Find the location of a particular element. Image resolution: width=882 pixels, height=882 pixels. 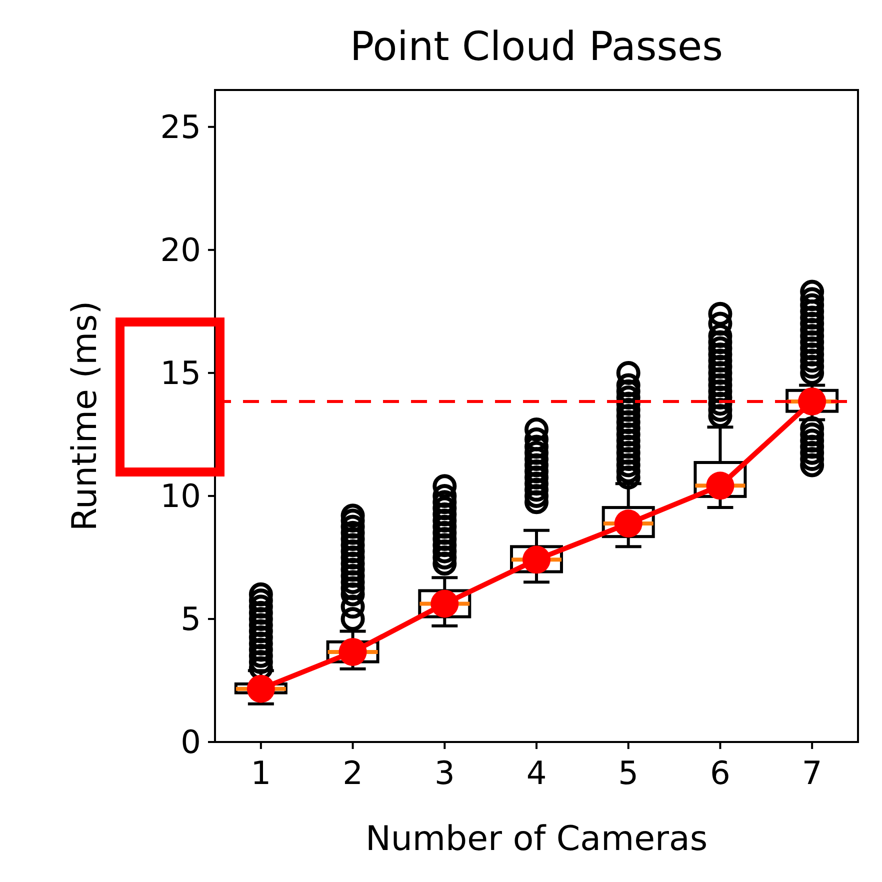

y-axis-title: Runtime (ms) is located at coordinates (85, 416).